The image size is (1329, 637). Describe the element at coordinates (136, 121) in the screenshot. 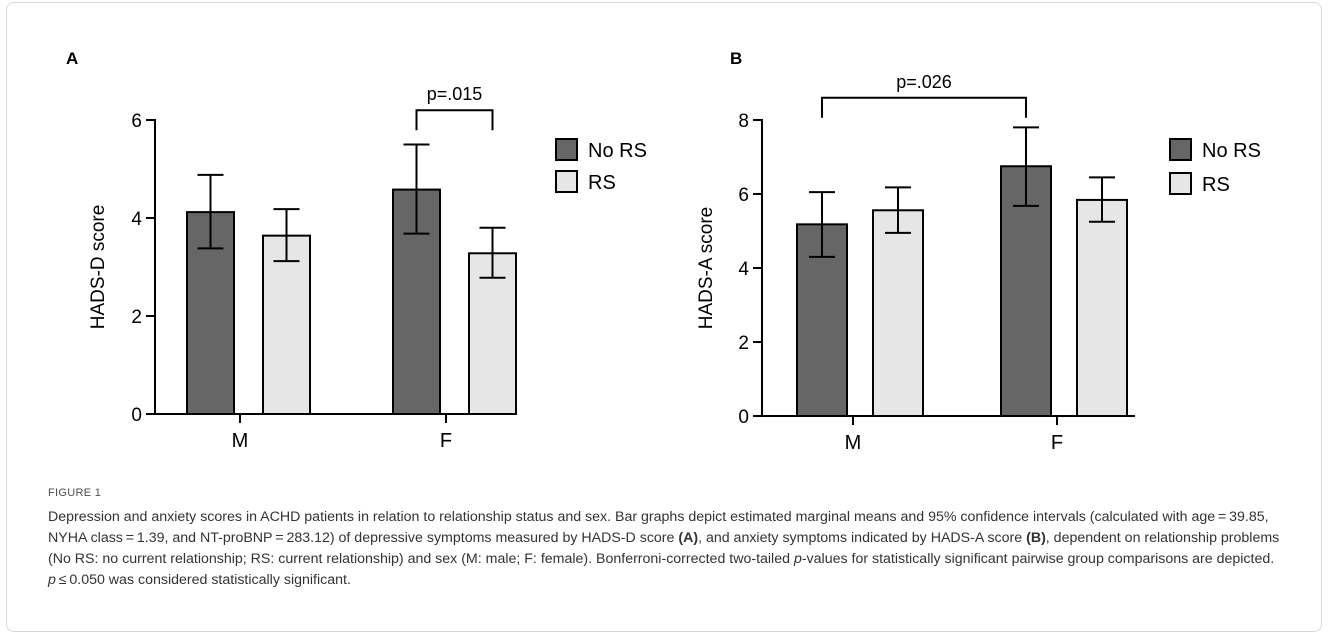

I see `y-tick-label-a: 6` at that location.